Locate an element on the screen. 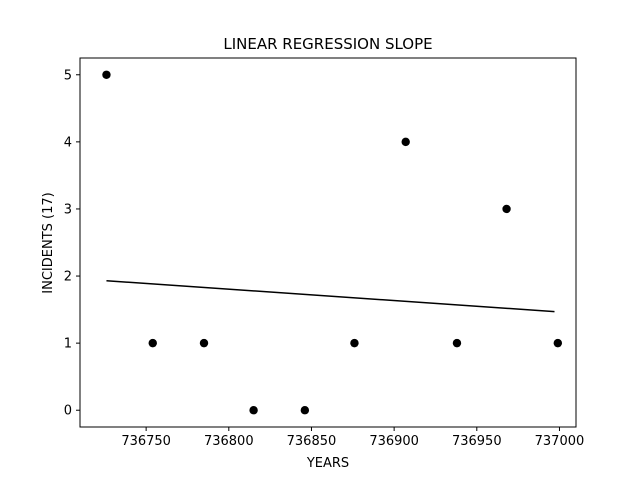 The height and width of the screenshot is (480, 640). x-tick-label: 736900 is located at coordinates (394, 441).